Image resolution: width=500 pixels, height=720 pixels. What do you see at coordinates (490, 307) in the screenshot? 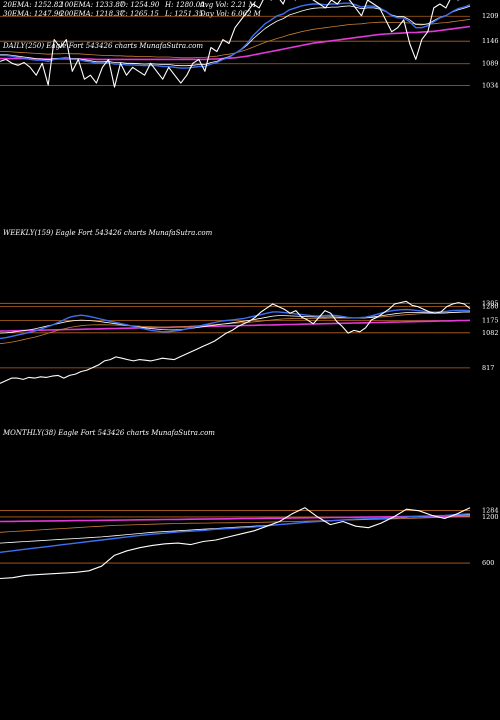
I see `weekly-y-tick-1280: 1280` at bounding box center [490, 307].